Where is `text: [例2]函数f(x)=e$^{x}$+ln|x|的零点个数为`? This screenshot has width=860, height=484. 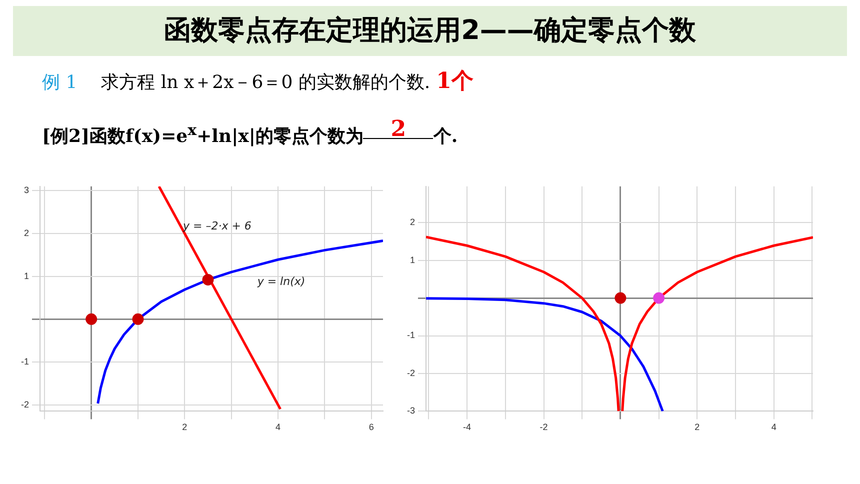 text: [例2]函数f(x)=e$^{x}$+ln|x|的零点个数为 is located at coordinates (203, 134).